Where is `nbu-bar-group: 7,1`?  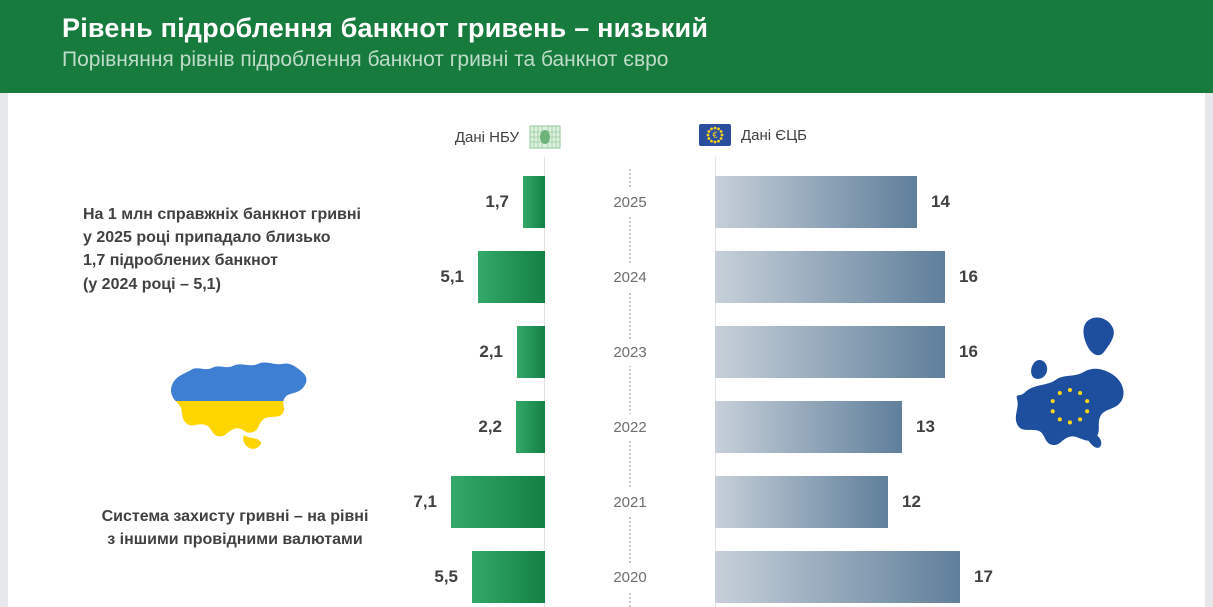 nbu-bar-group: 7,1 is located at coordinates (479, 502).